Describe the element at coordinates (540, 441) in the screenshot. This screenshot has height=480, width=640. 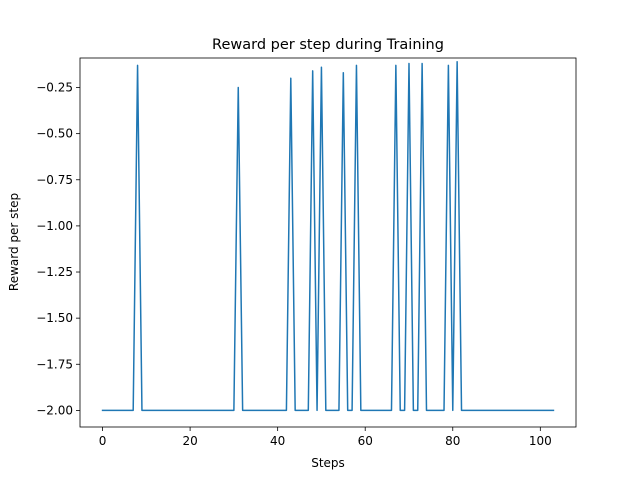
I see `x-tick-label: 100` at that location.